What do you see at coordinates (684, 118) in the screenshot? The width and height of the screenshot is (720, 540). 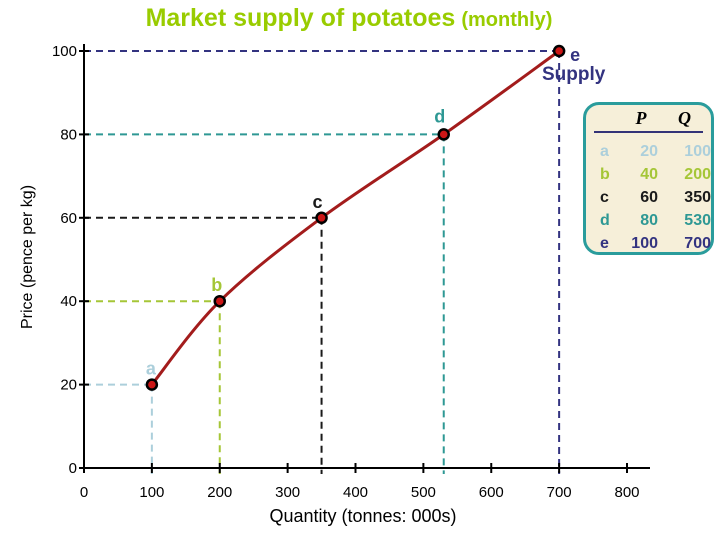 I see `table-header-q: Q` at bounding box center [684, 118].